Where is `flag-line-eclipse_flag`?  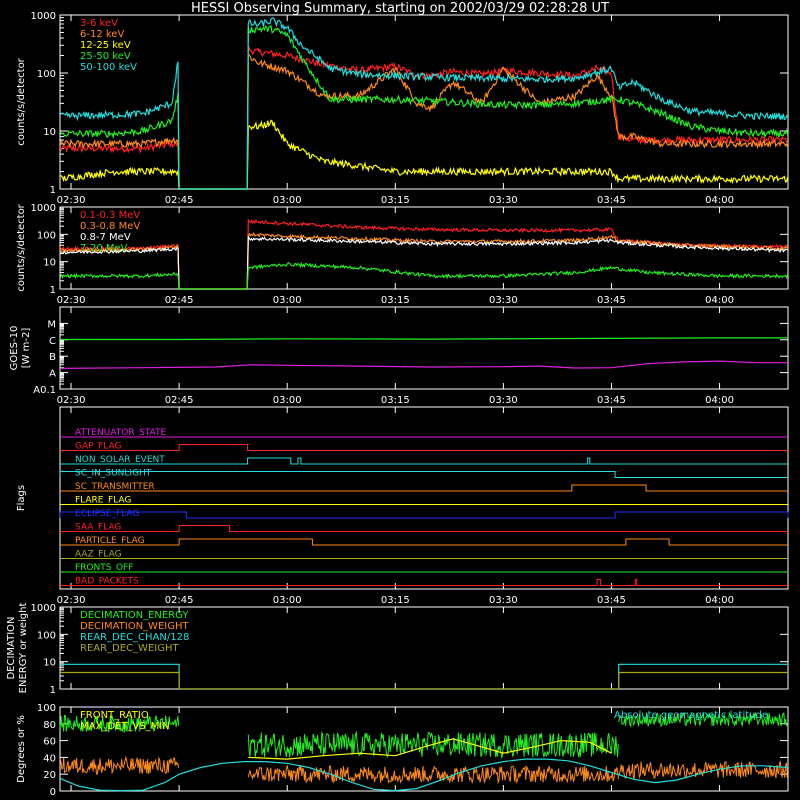
flag-line-eclipse_flag is located at coordinates (424, 515).